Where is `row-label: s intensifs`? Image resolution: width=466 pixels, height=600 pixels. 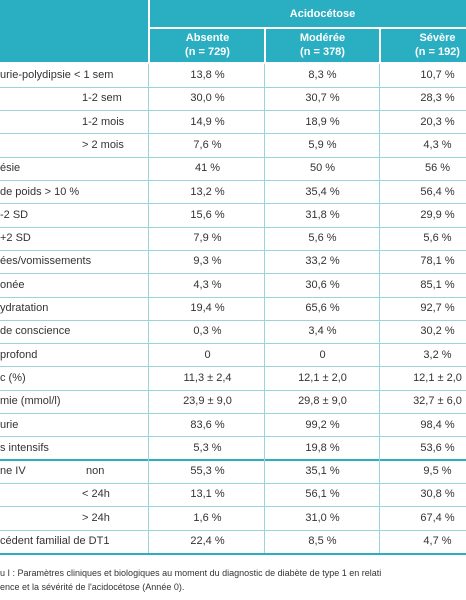 row-label: s intensifs is located at coordinates (24, 447).